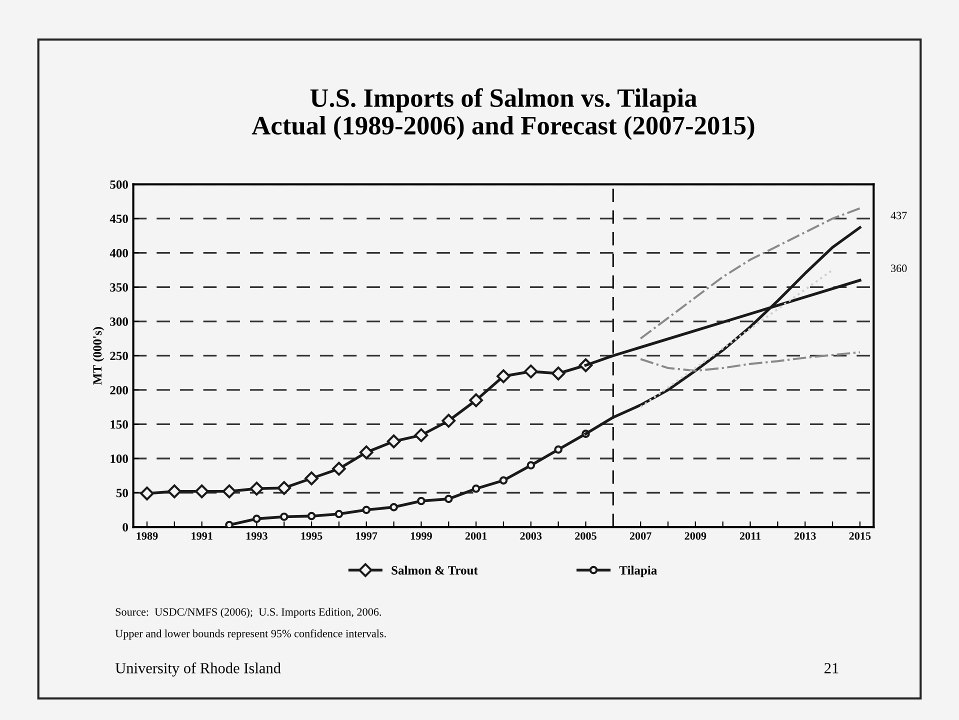  What do you see at coordinates (421, 536) in the screenshot?
I see `x-tick-label: 1999` at bounding box center [421, 536].